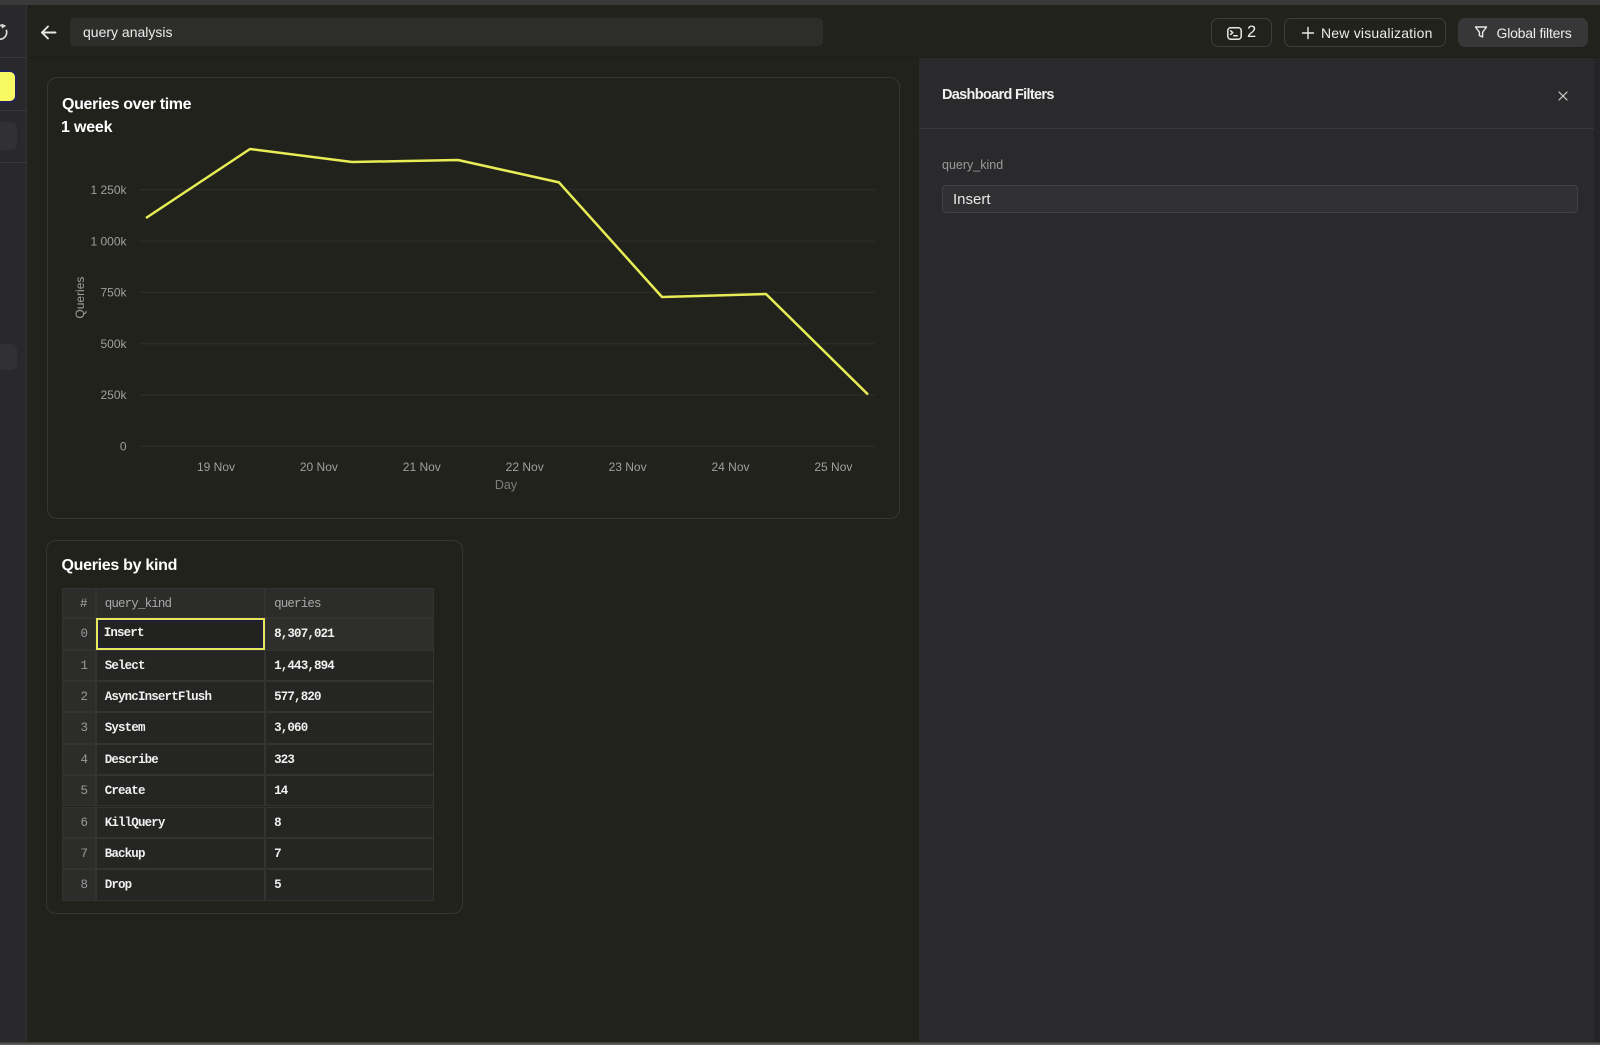  I want to click on svg-text: 23 Nov, so click(628, 467).